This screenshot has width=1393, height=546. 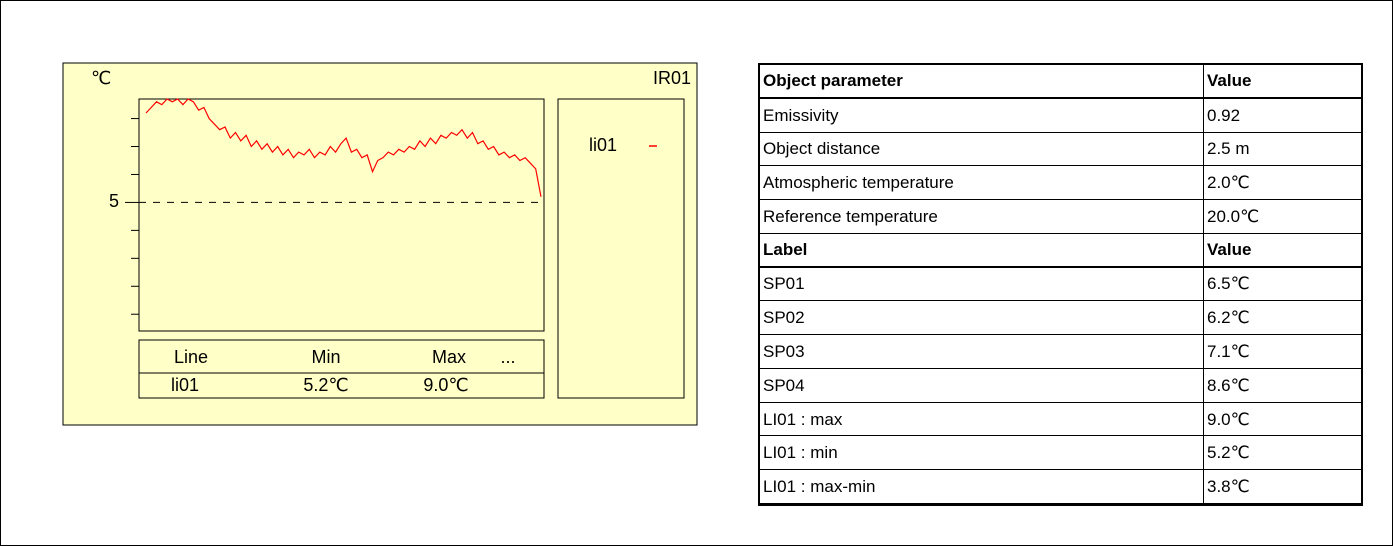 What do you see at coordinates (982, 149) in the screenshot?
I see `table-cell: Object distance` at bounding box center [982, 149].